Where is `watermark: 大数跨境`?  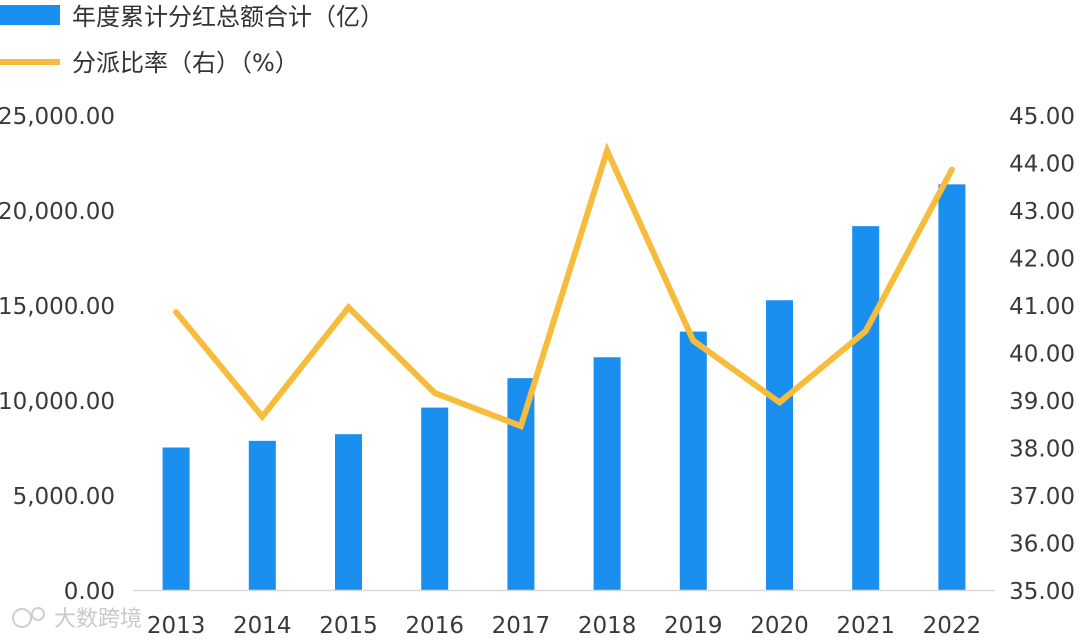
watermark: 大数跨境 is located at coordinates (77, 619).